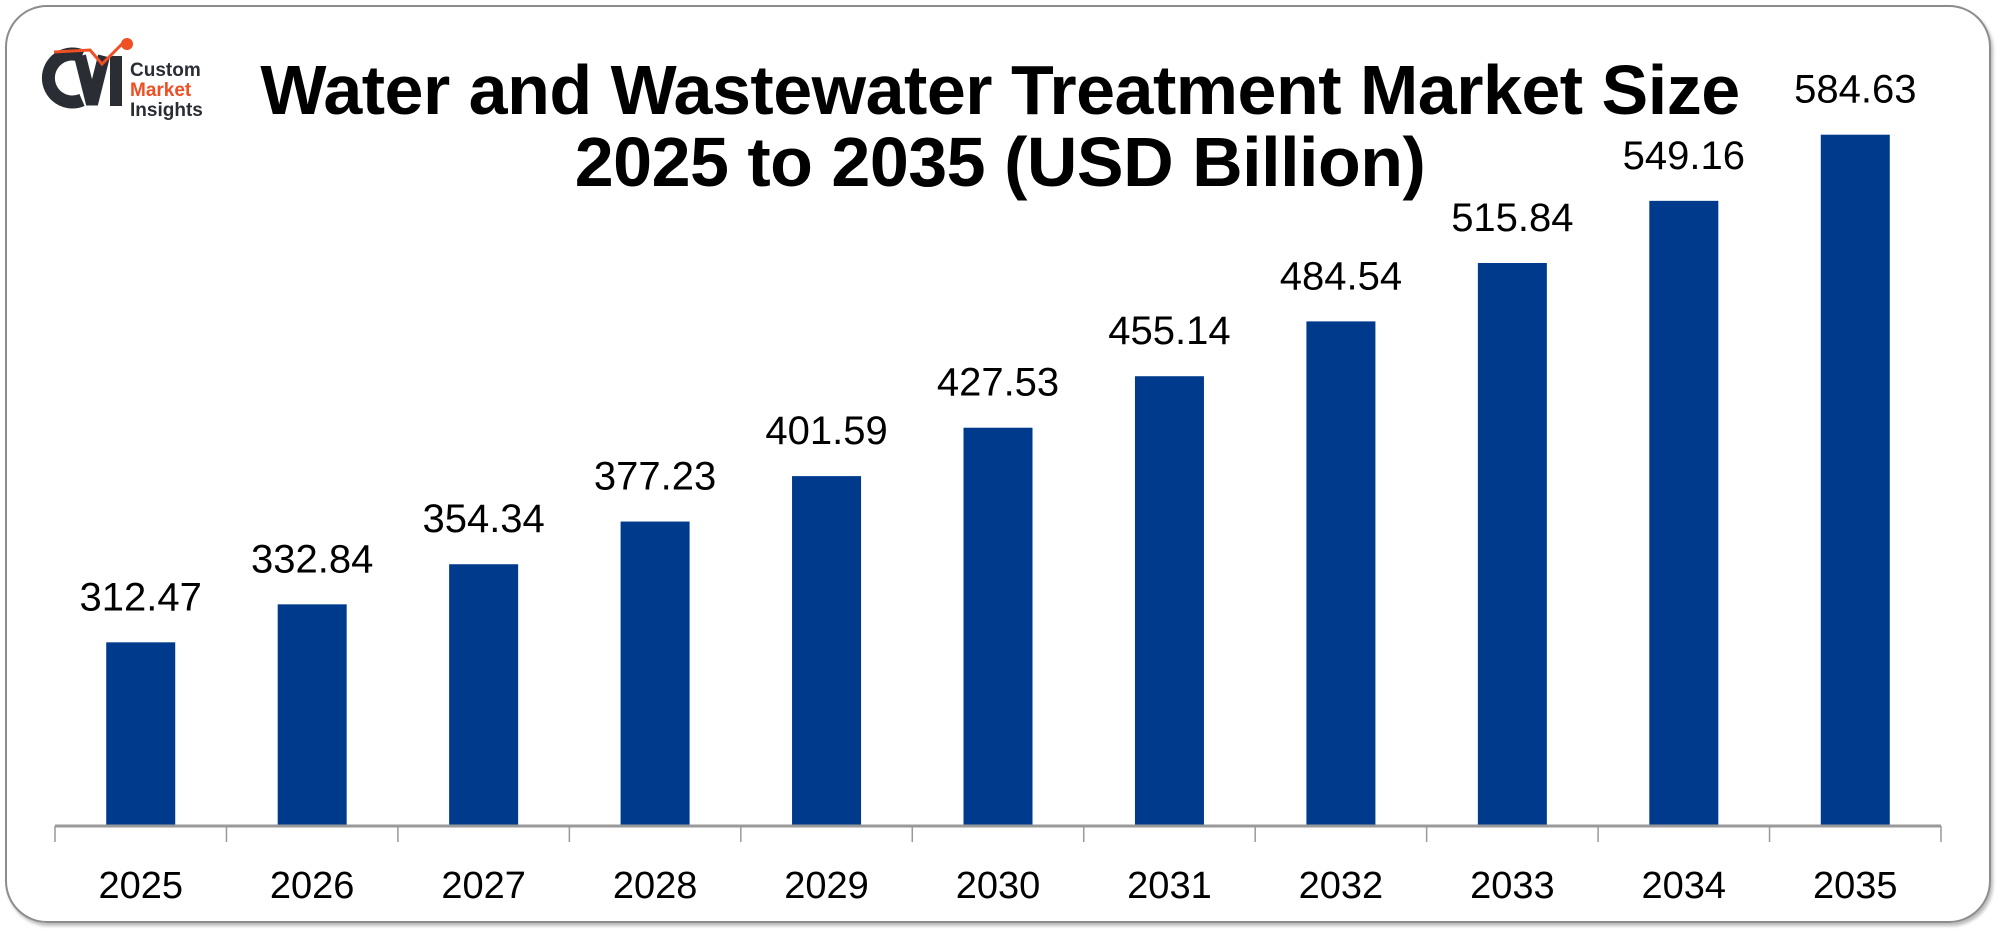 The width and height of the screenshot is (2000, 934). I want to click on svg-text: Market, so click(161, 90).